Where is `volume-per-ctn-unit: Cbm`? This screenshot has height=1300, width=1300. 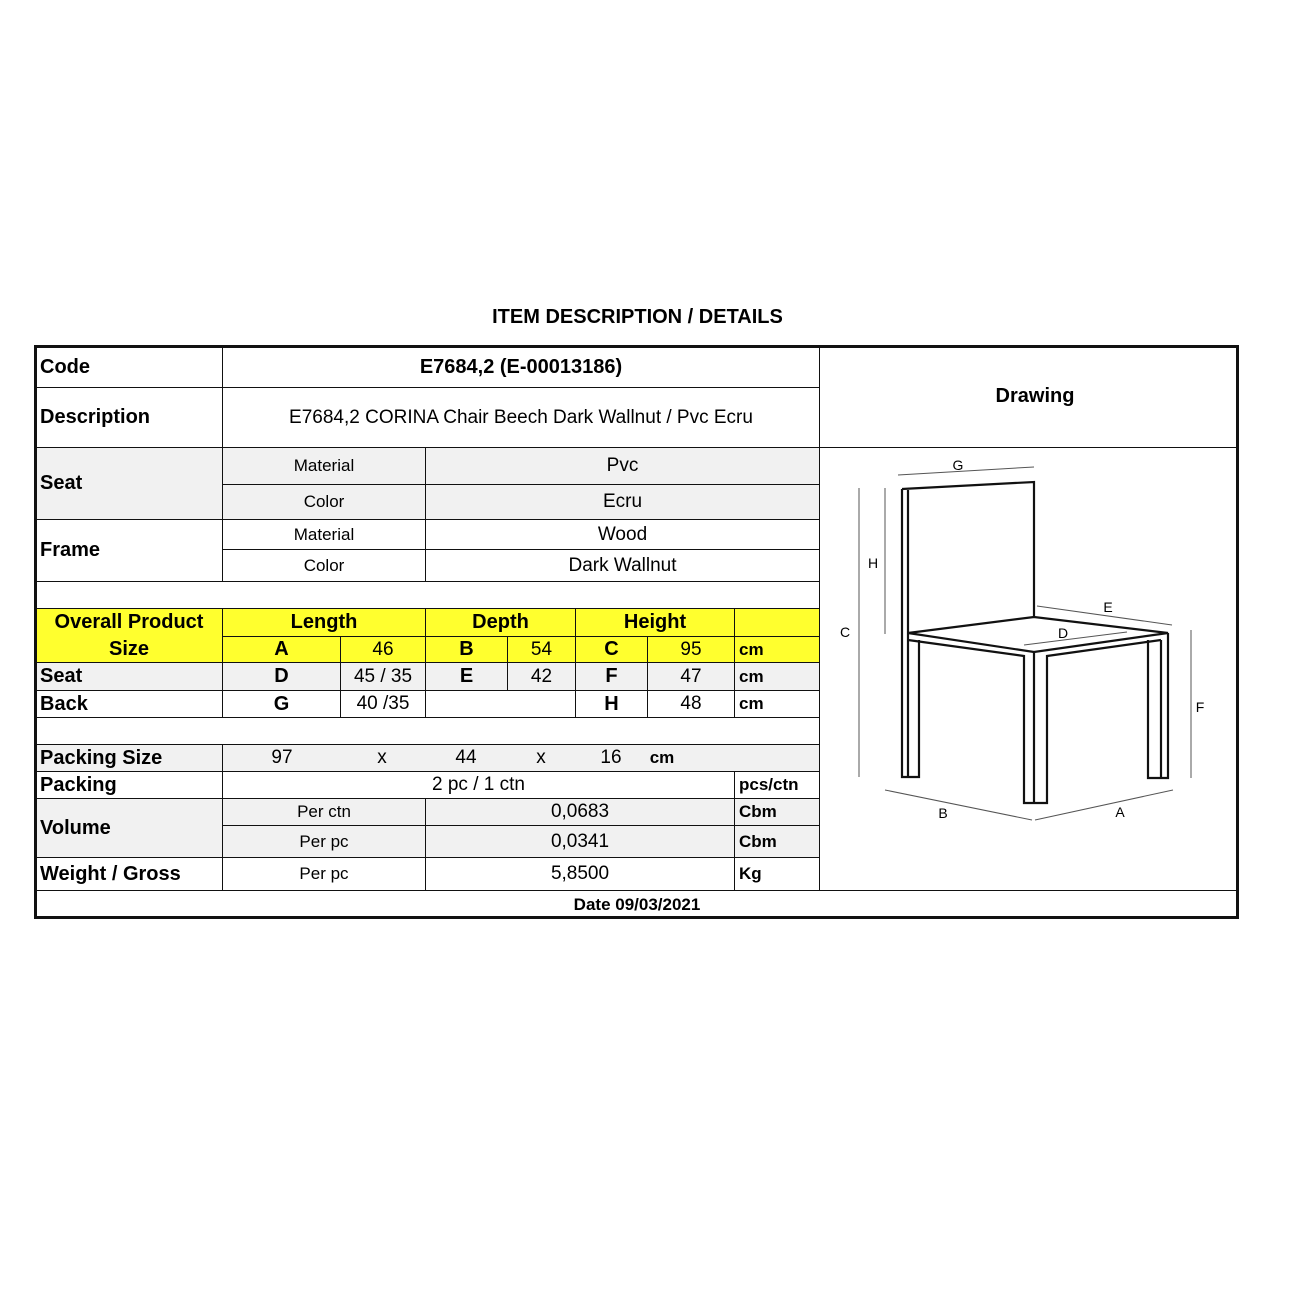 volume-per-ctn-unit: Cbm is located at coordinates (777, 812).